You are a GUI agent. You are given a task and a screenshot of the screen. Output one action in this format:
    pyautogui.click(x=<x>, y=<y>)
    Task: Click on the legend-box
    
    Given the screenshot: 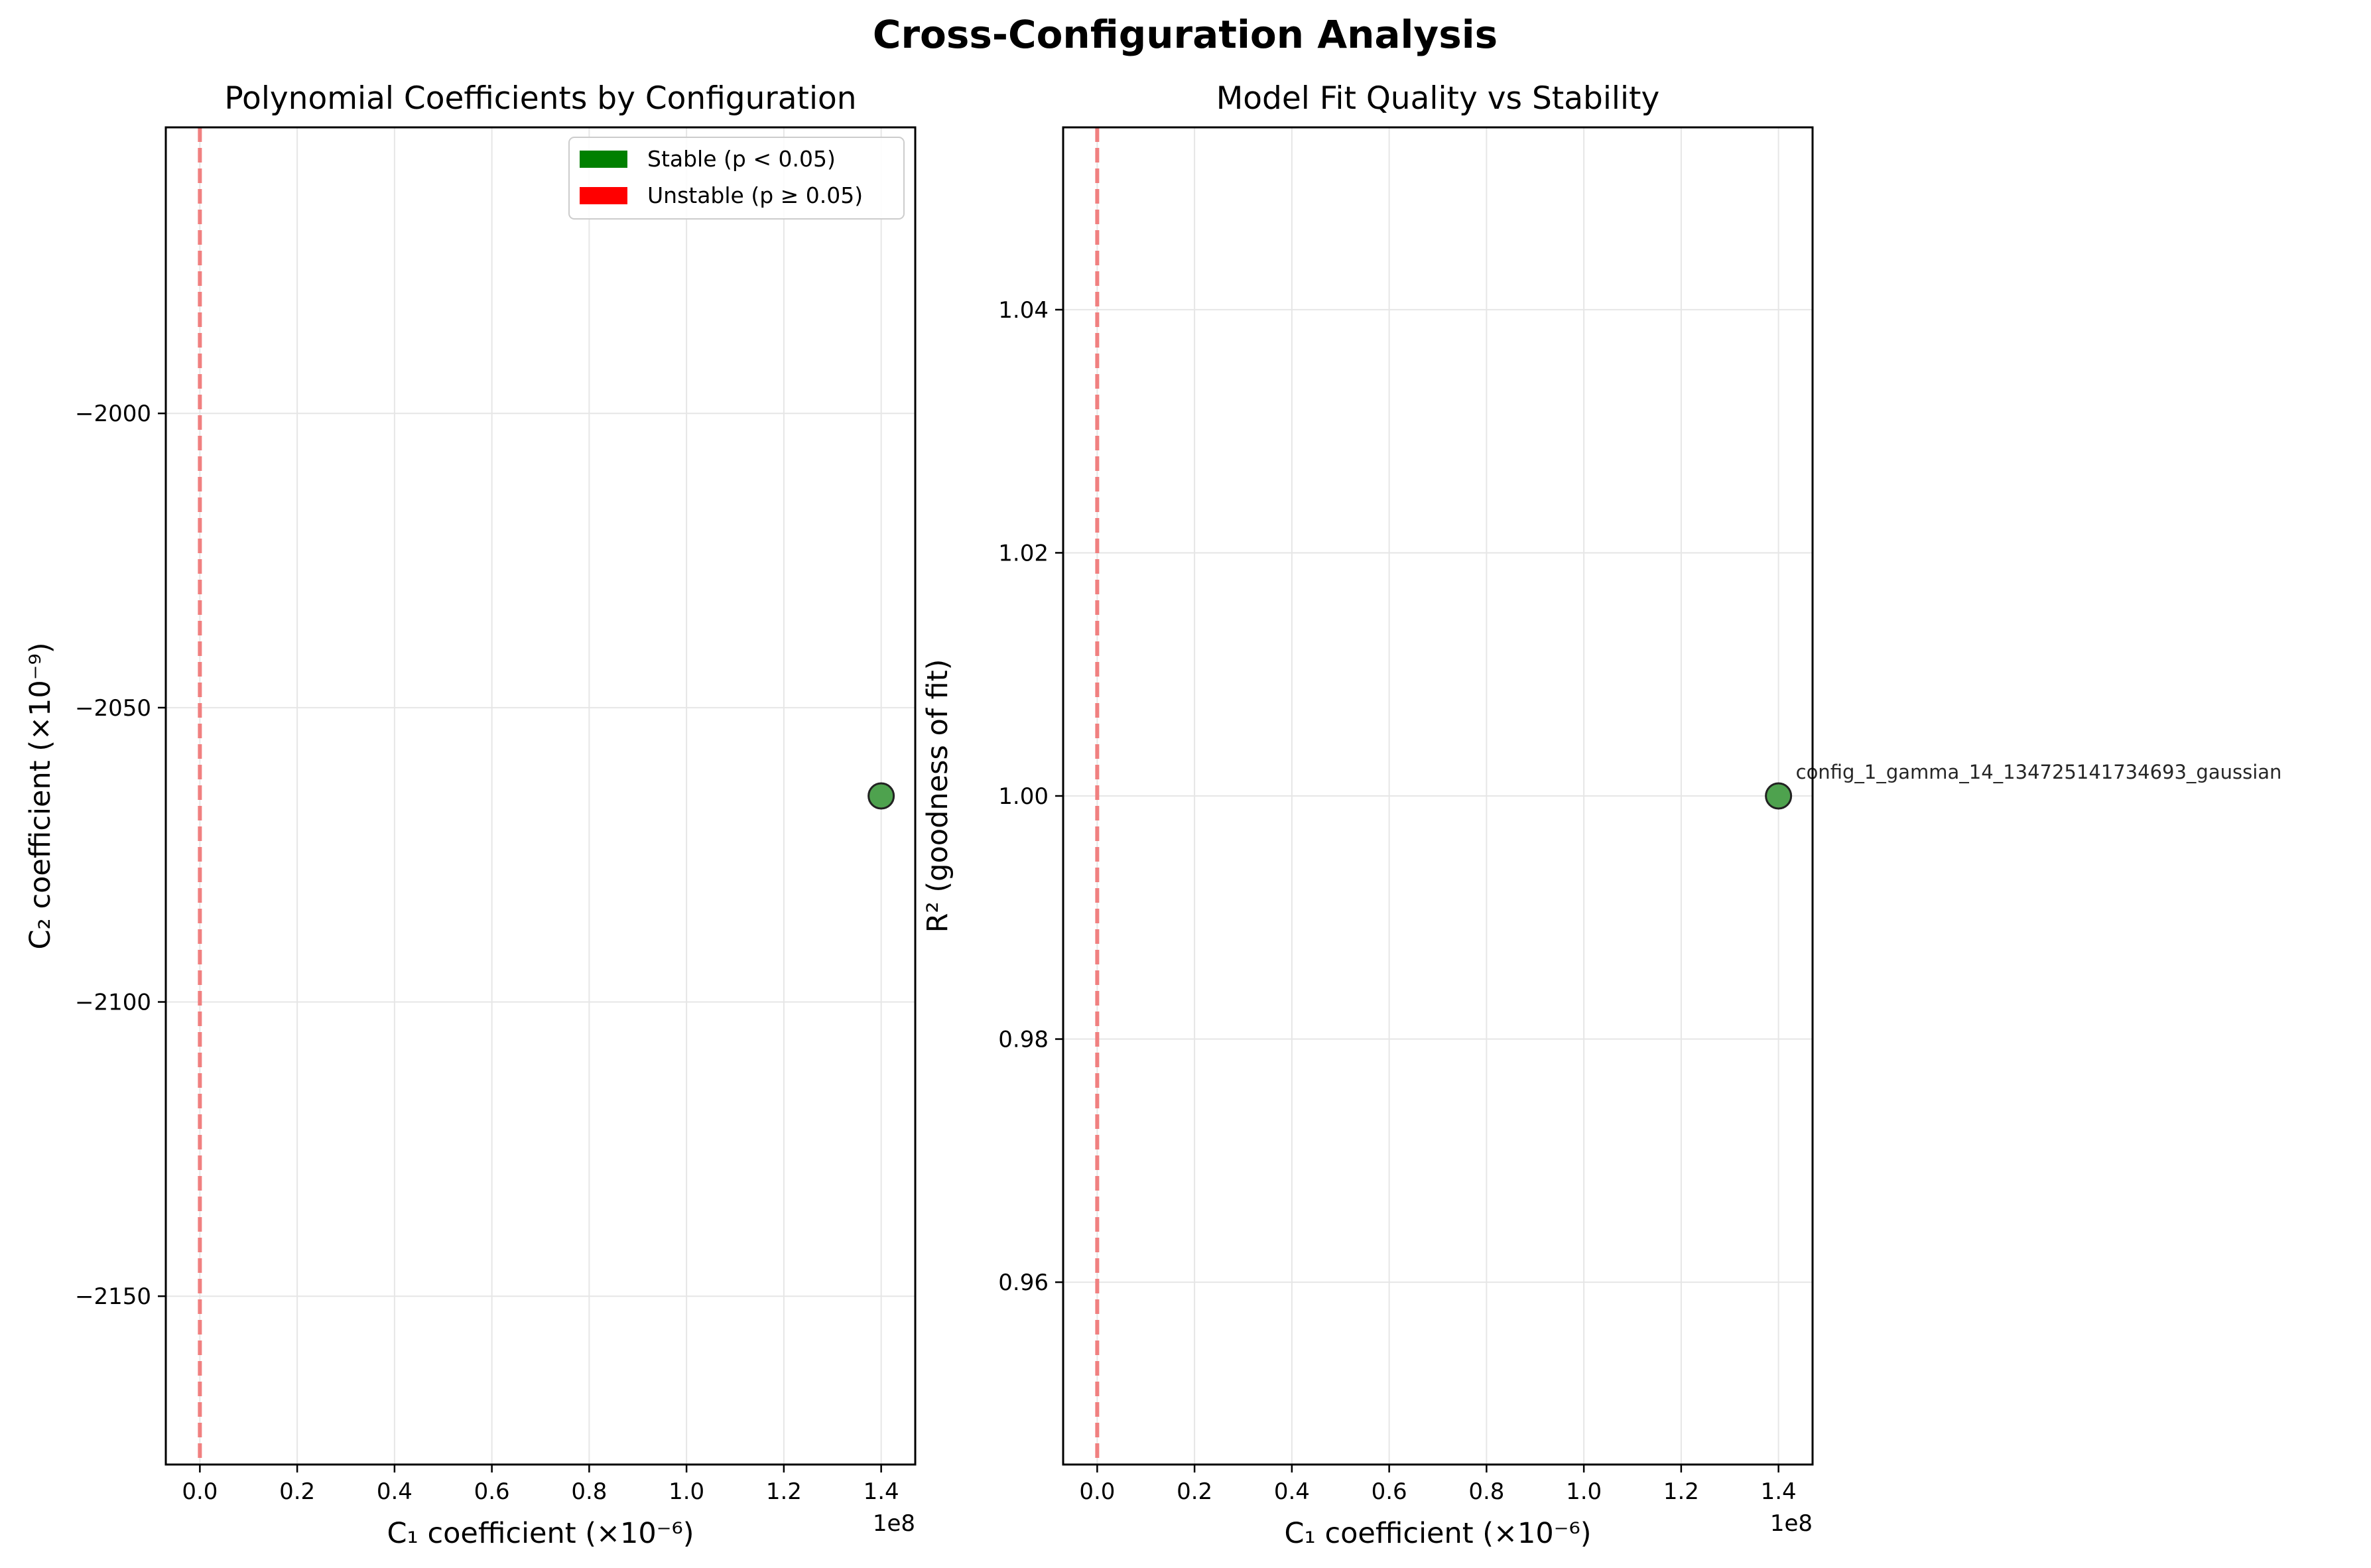 What is the action you would take?
    pyautogui.click(x=736, y=179)
    